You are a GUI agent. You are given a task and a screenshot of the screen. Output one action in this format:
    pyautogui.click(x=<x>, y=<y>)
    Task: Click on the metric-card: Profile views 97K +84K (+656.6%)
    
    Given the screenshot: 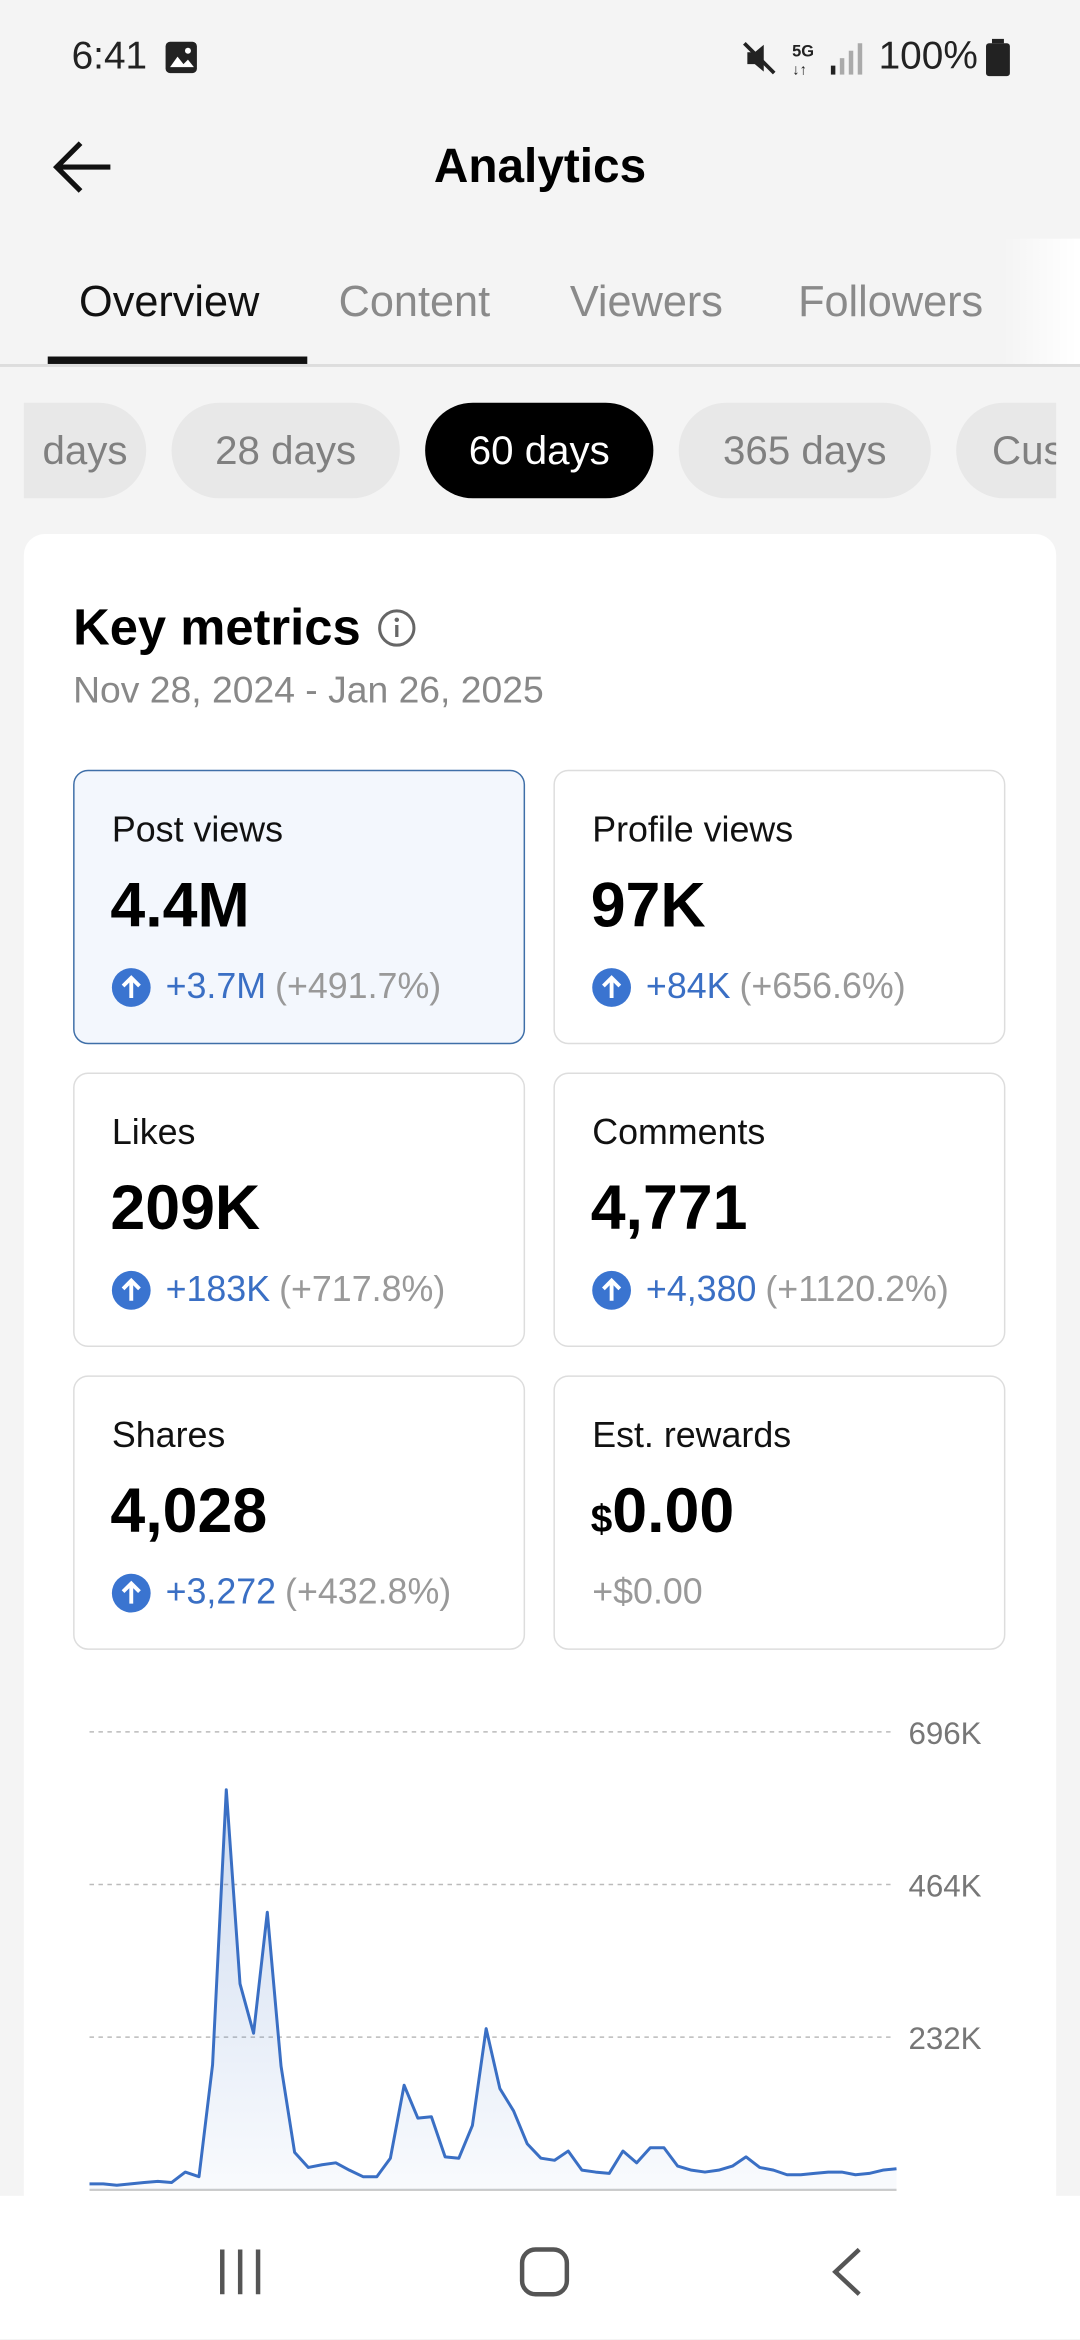 What is the action you would take?
    pyautogui.click(x=779, y=907)
    